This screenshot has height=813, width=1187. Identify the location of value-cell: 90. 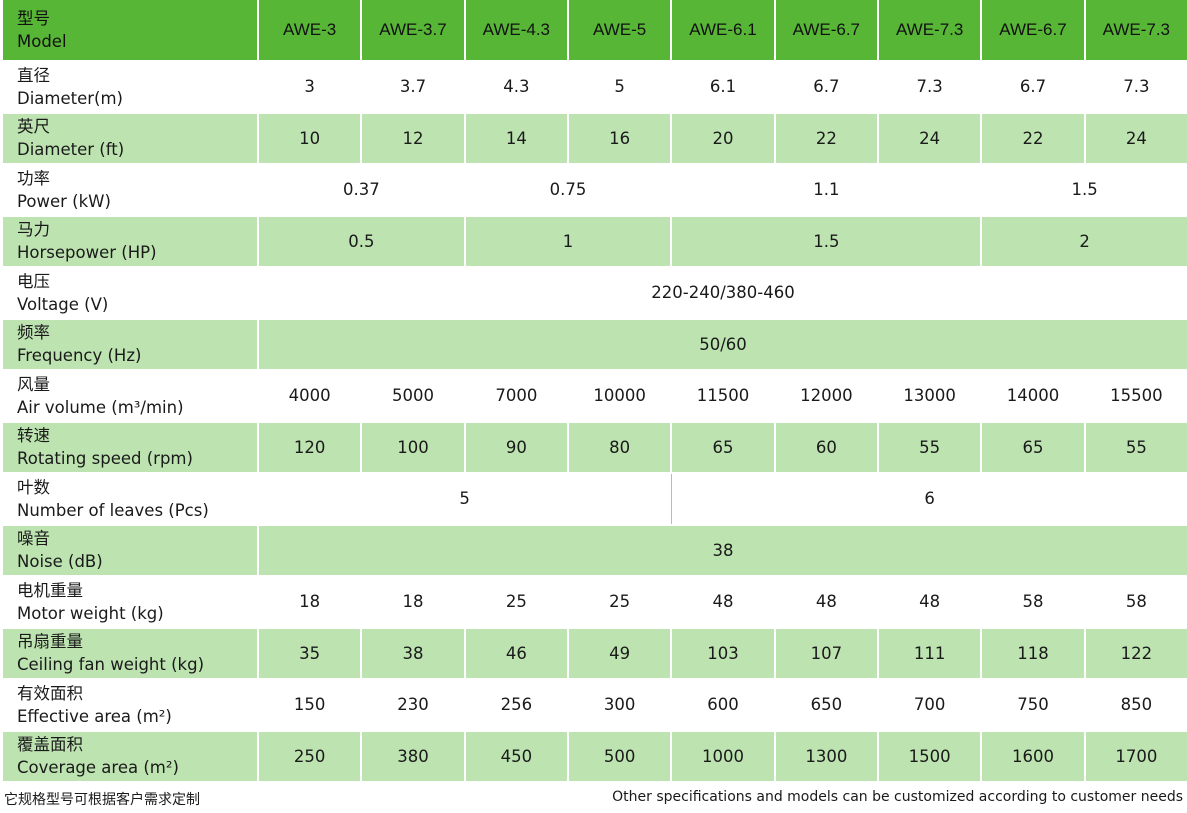
(516, 447).